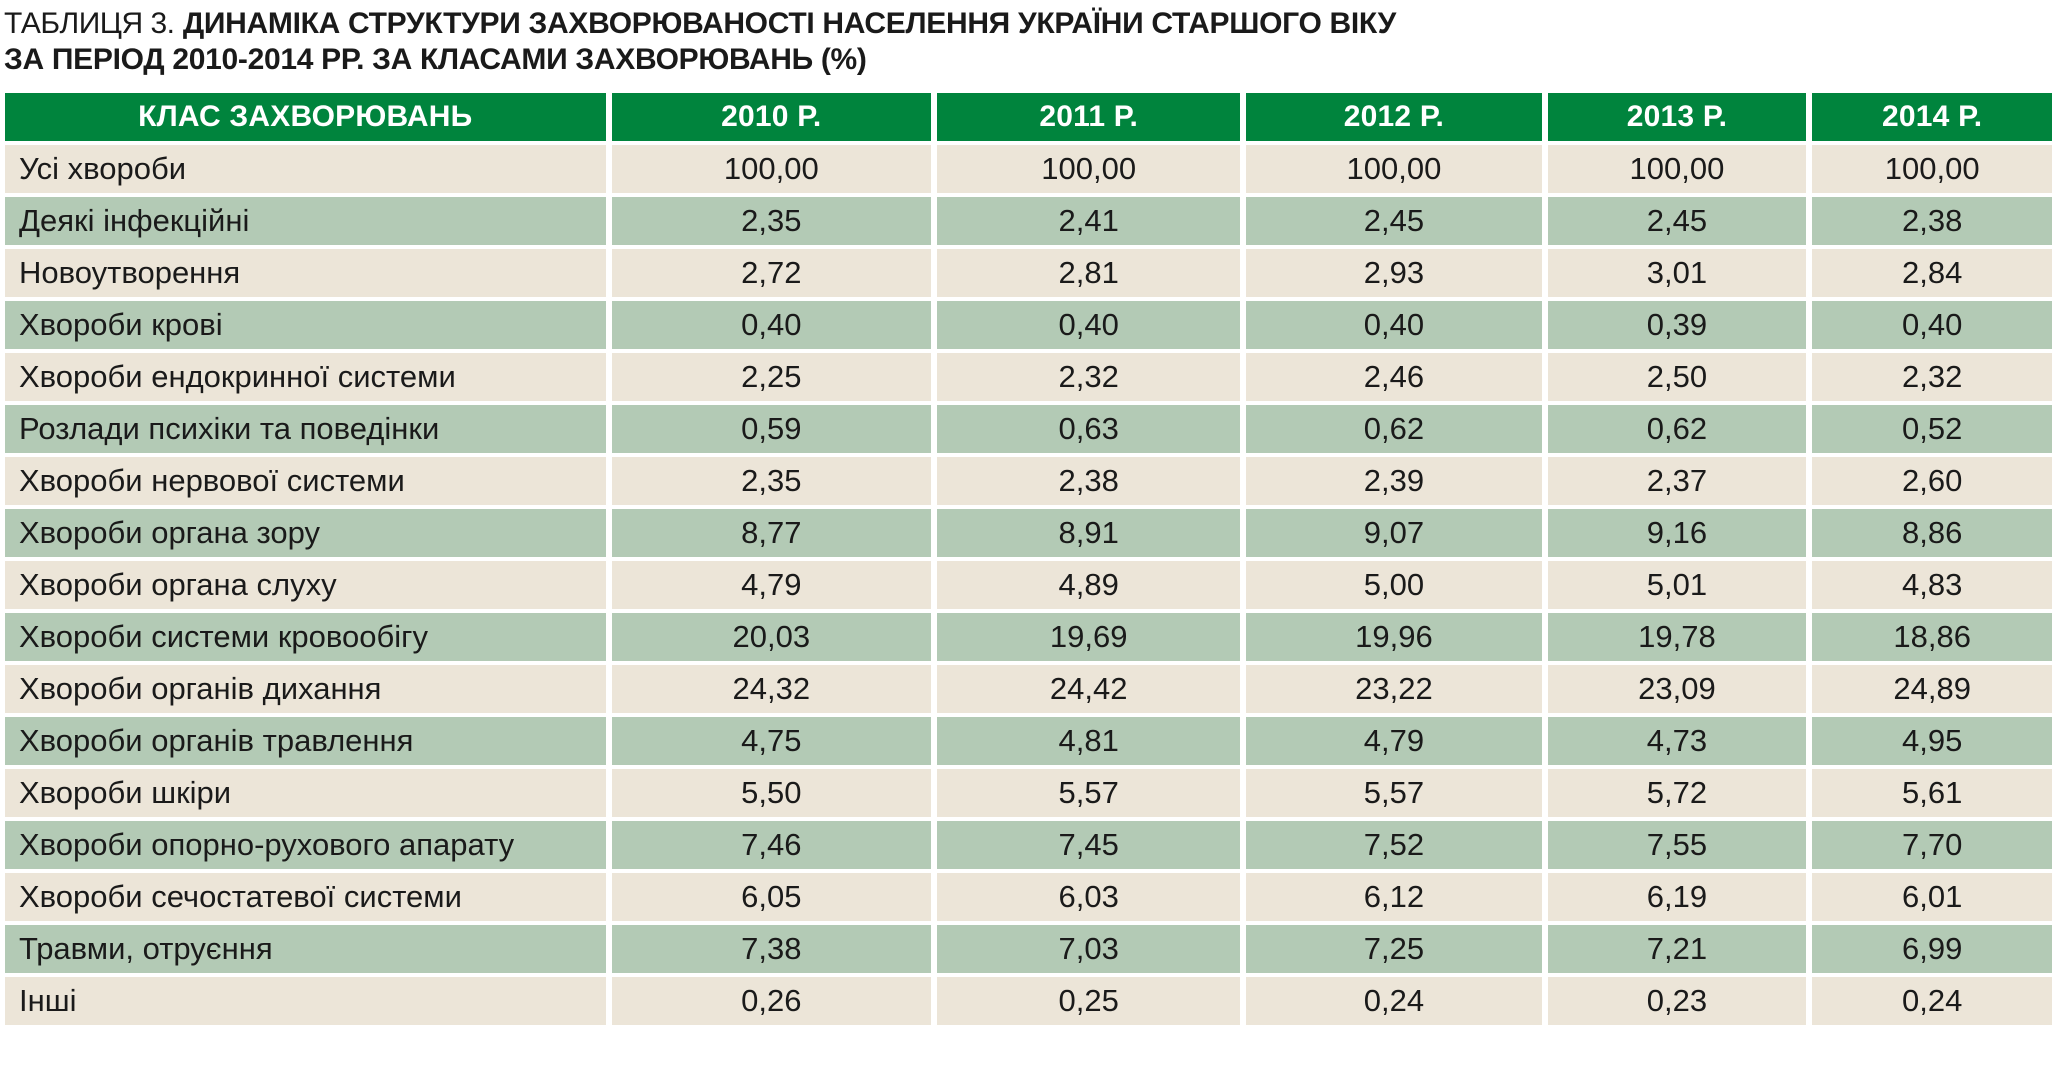 Image resolution: width=2056 pixels, height=1091 pixels. Describe the element at coordinates (1394, 533) in the screenshot. I see `value-2012: 9,07` at that location.